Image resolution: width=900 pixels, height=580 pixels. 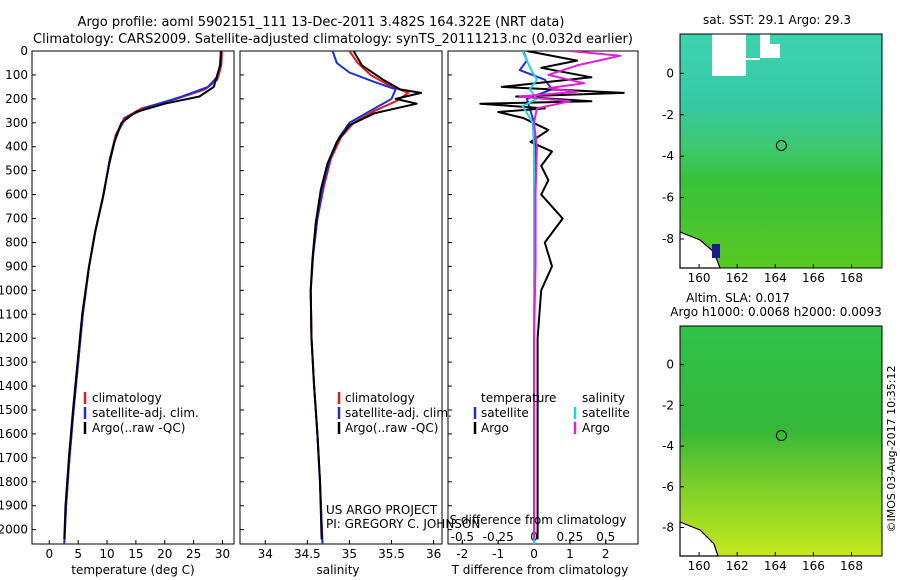 I want to click on x-tick-label: 20, so click(x=164, y=554).